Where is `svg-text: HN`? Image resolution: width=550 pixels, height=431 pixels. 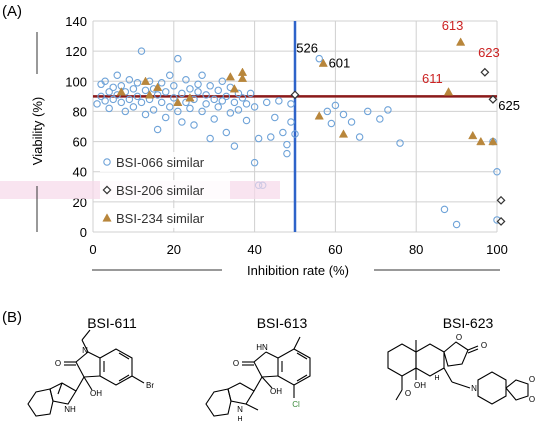 svg-text: HN is located at coordinates (262, 347).